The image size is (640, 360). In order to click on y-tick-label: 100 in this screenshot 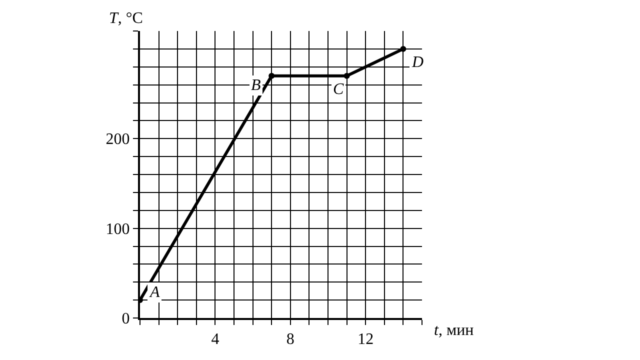, I will do `click(118, 229)`.